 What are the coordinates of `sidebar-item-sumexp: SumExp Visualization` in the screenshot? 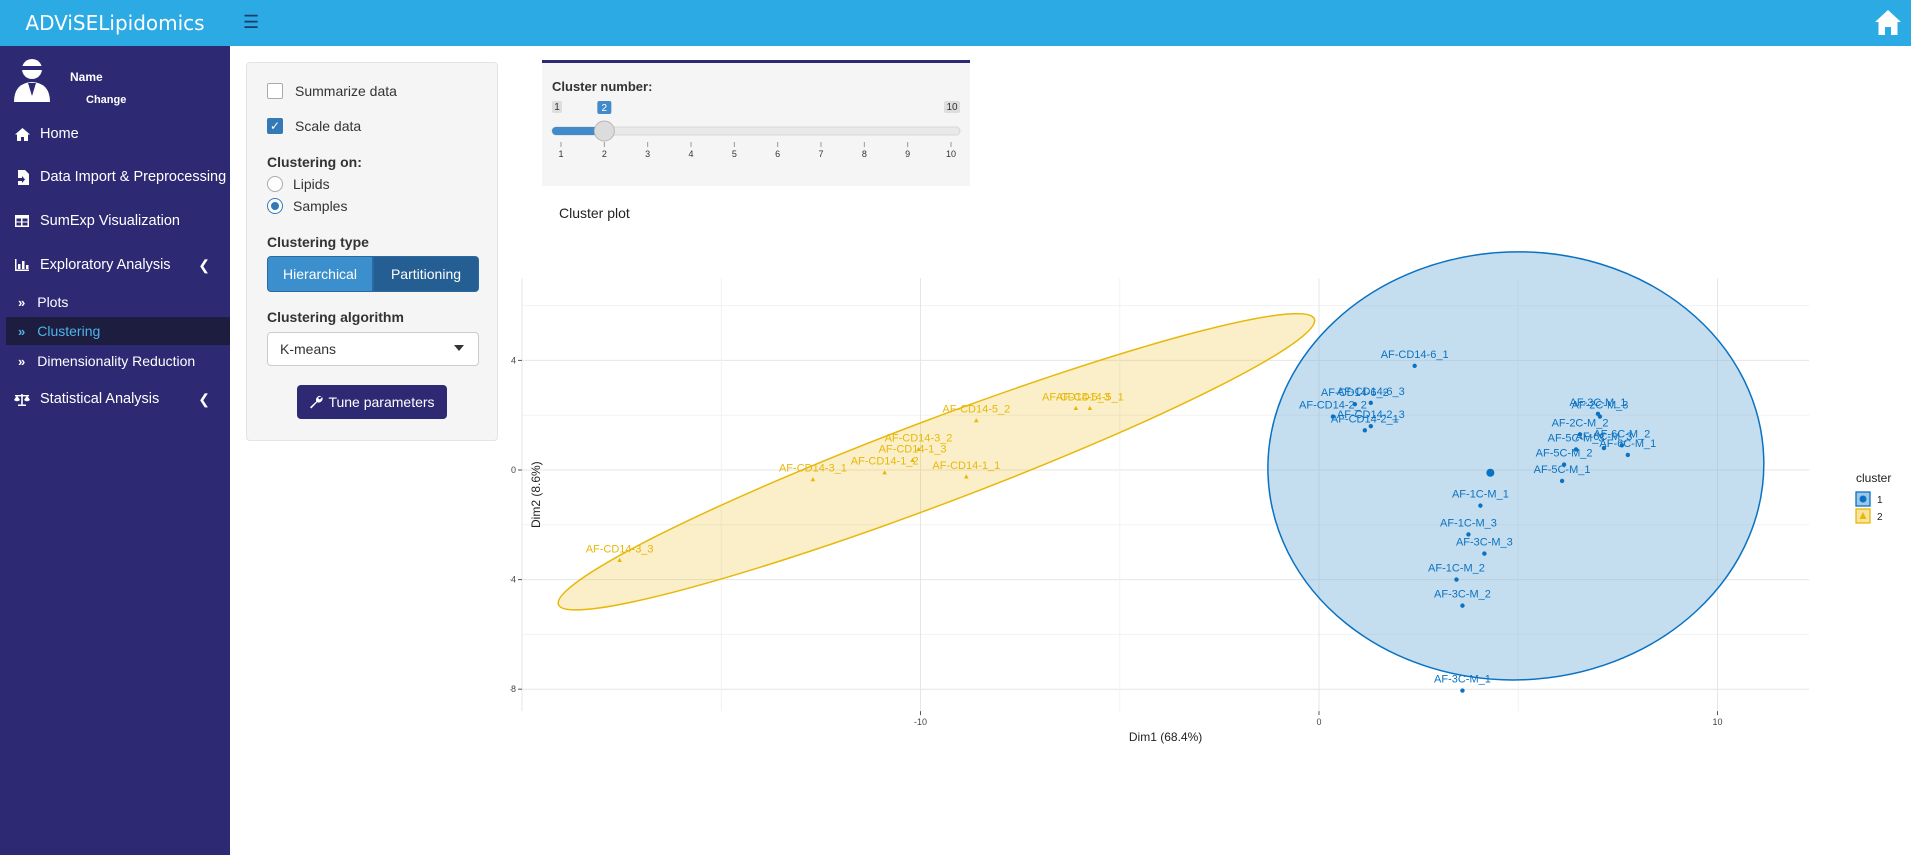 It's located at (115, 221).